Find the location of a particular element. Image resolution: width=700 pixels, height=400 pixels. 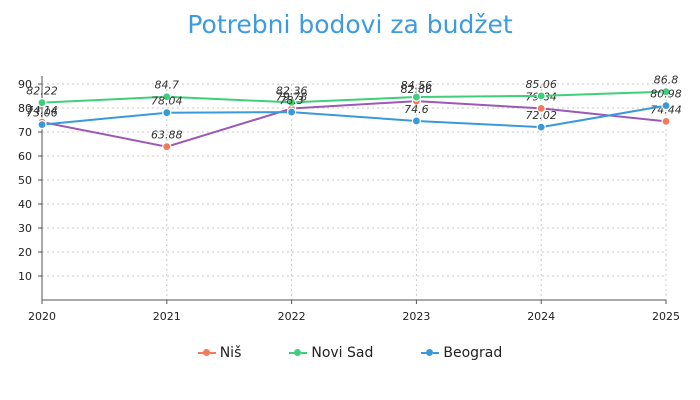

data-label-novi-sad: 84.56 is located at coordinates (417, 85).